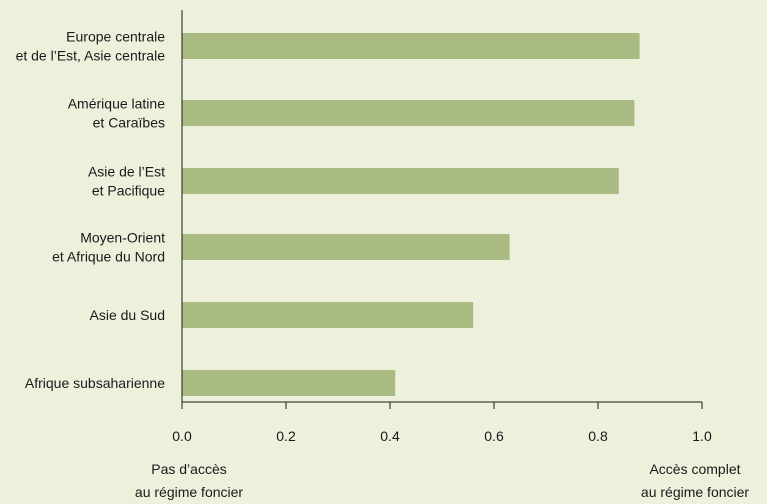  What do you see at coordinates (598, 436) in the screenshot?
I see `x-tick-label-4: 0.8` at bounding box center [598, 436].